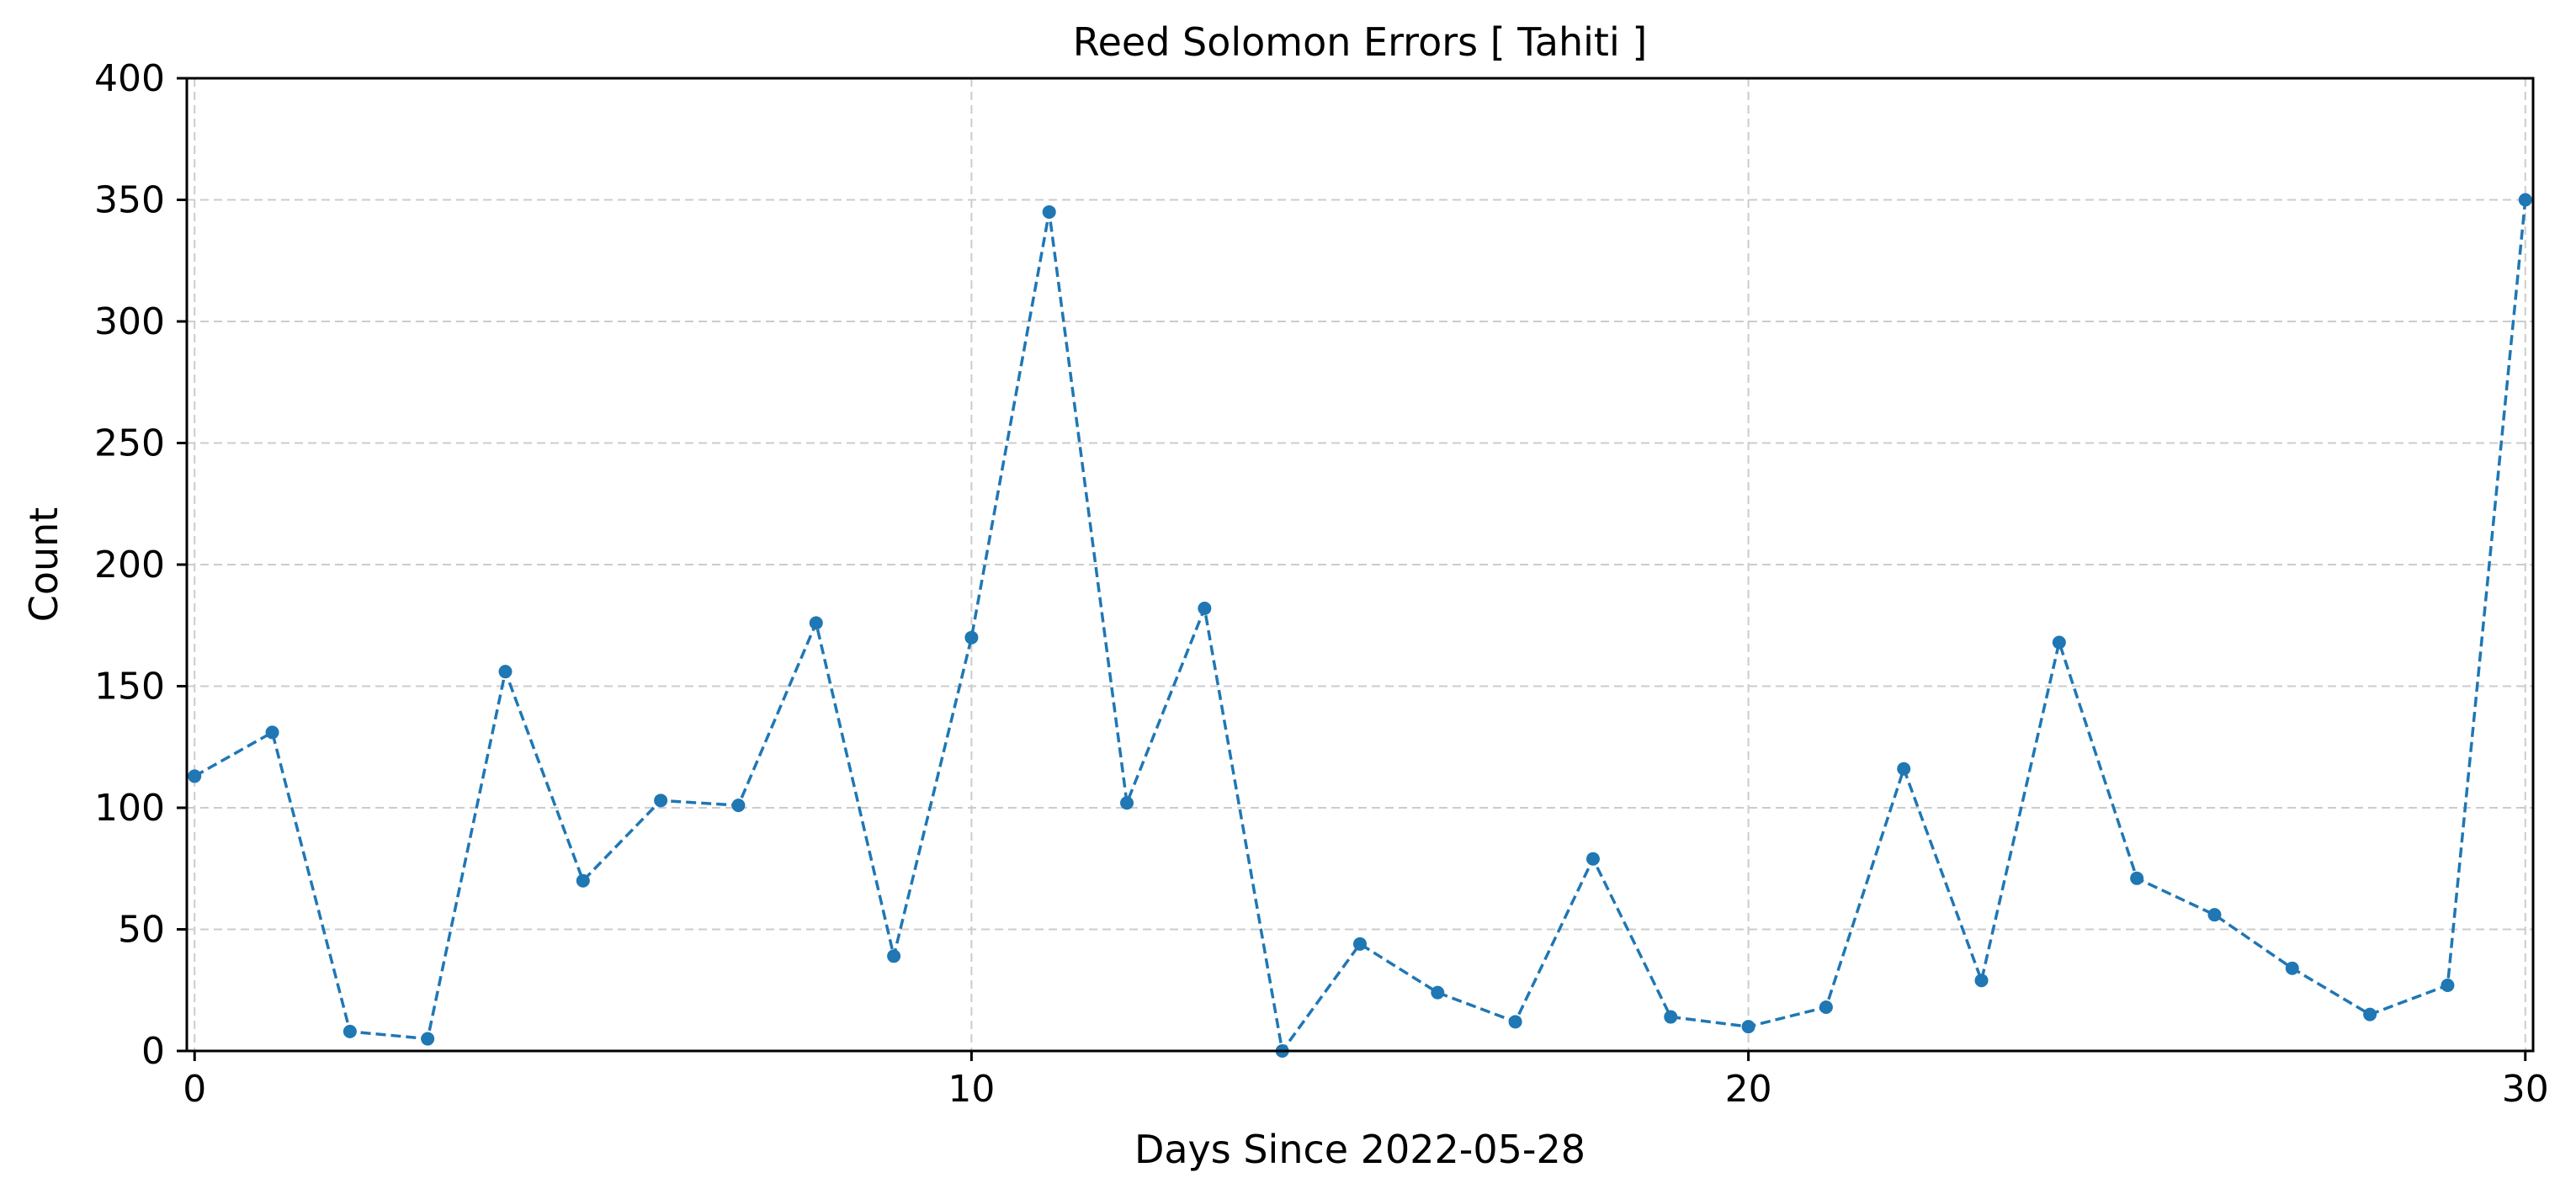 This screenshot has height=1194, width=2576. I want to click on y-tick-label: 250, so click(129, 443).